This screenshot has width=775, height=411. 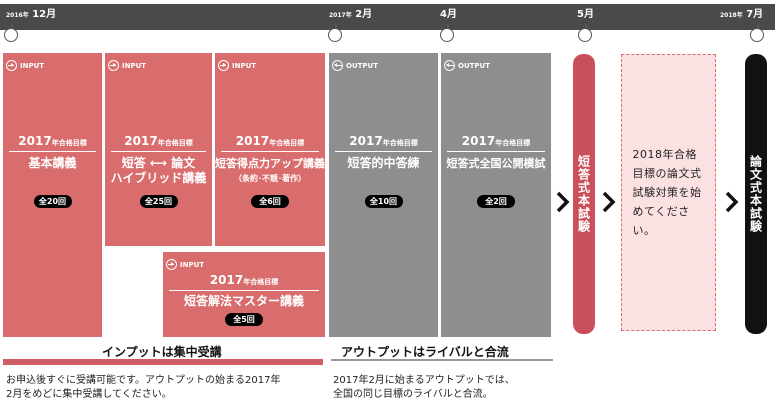 I want to click on session-count-badge: 全6回, so click(x=270, y=201).